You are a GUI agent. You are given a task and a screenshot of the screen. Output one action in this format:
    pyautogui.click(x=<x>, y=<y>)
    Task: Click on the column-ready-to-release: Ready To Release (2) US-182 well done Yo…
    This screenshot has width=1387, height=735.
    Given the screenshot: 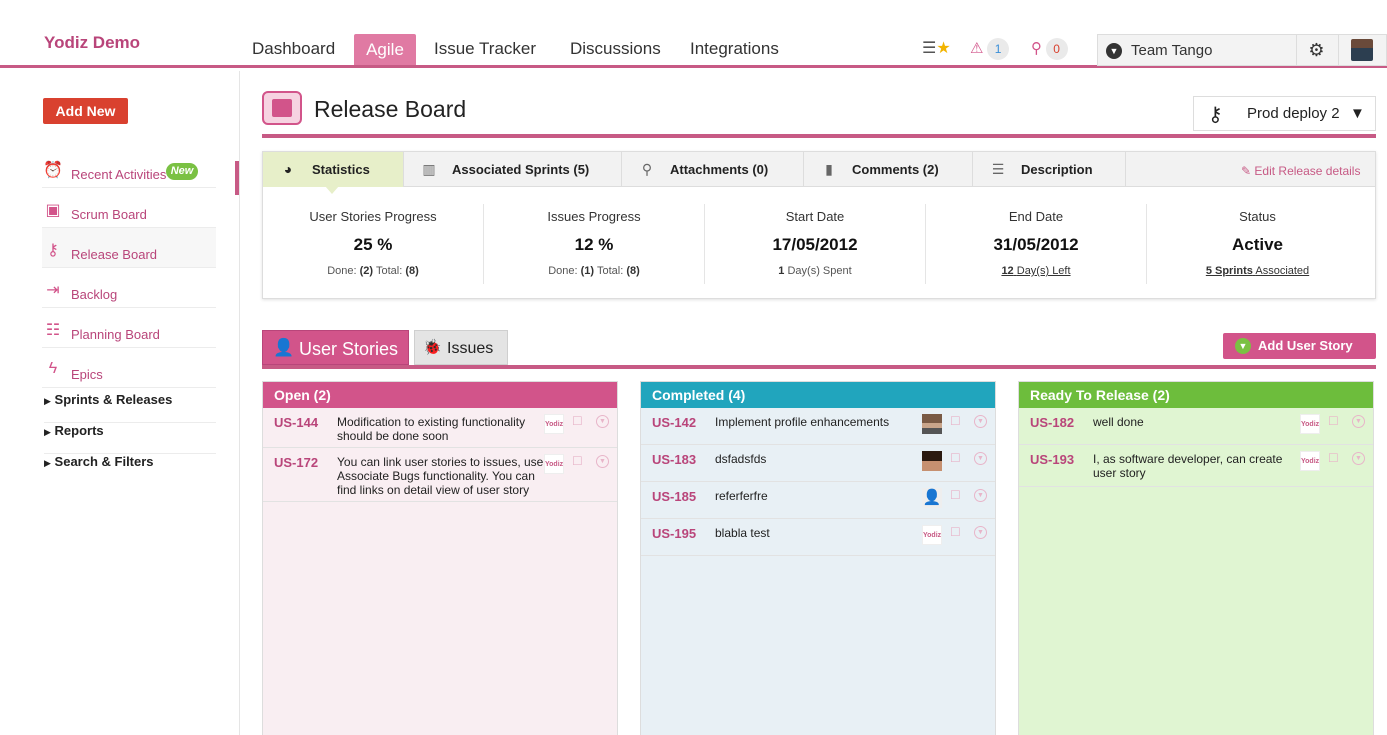 What is the action you would take?
    pyautogui.click(x=1196, y=558)
    